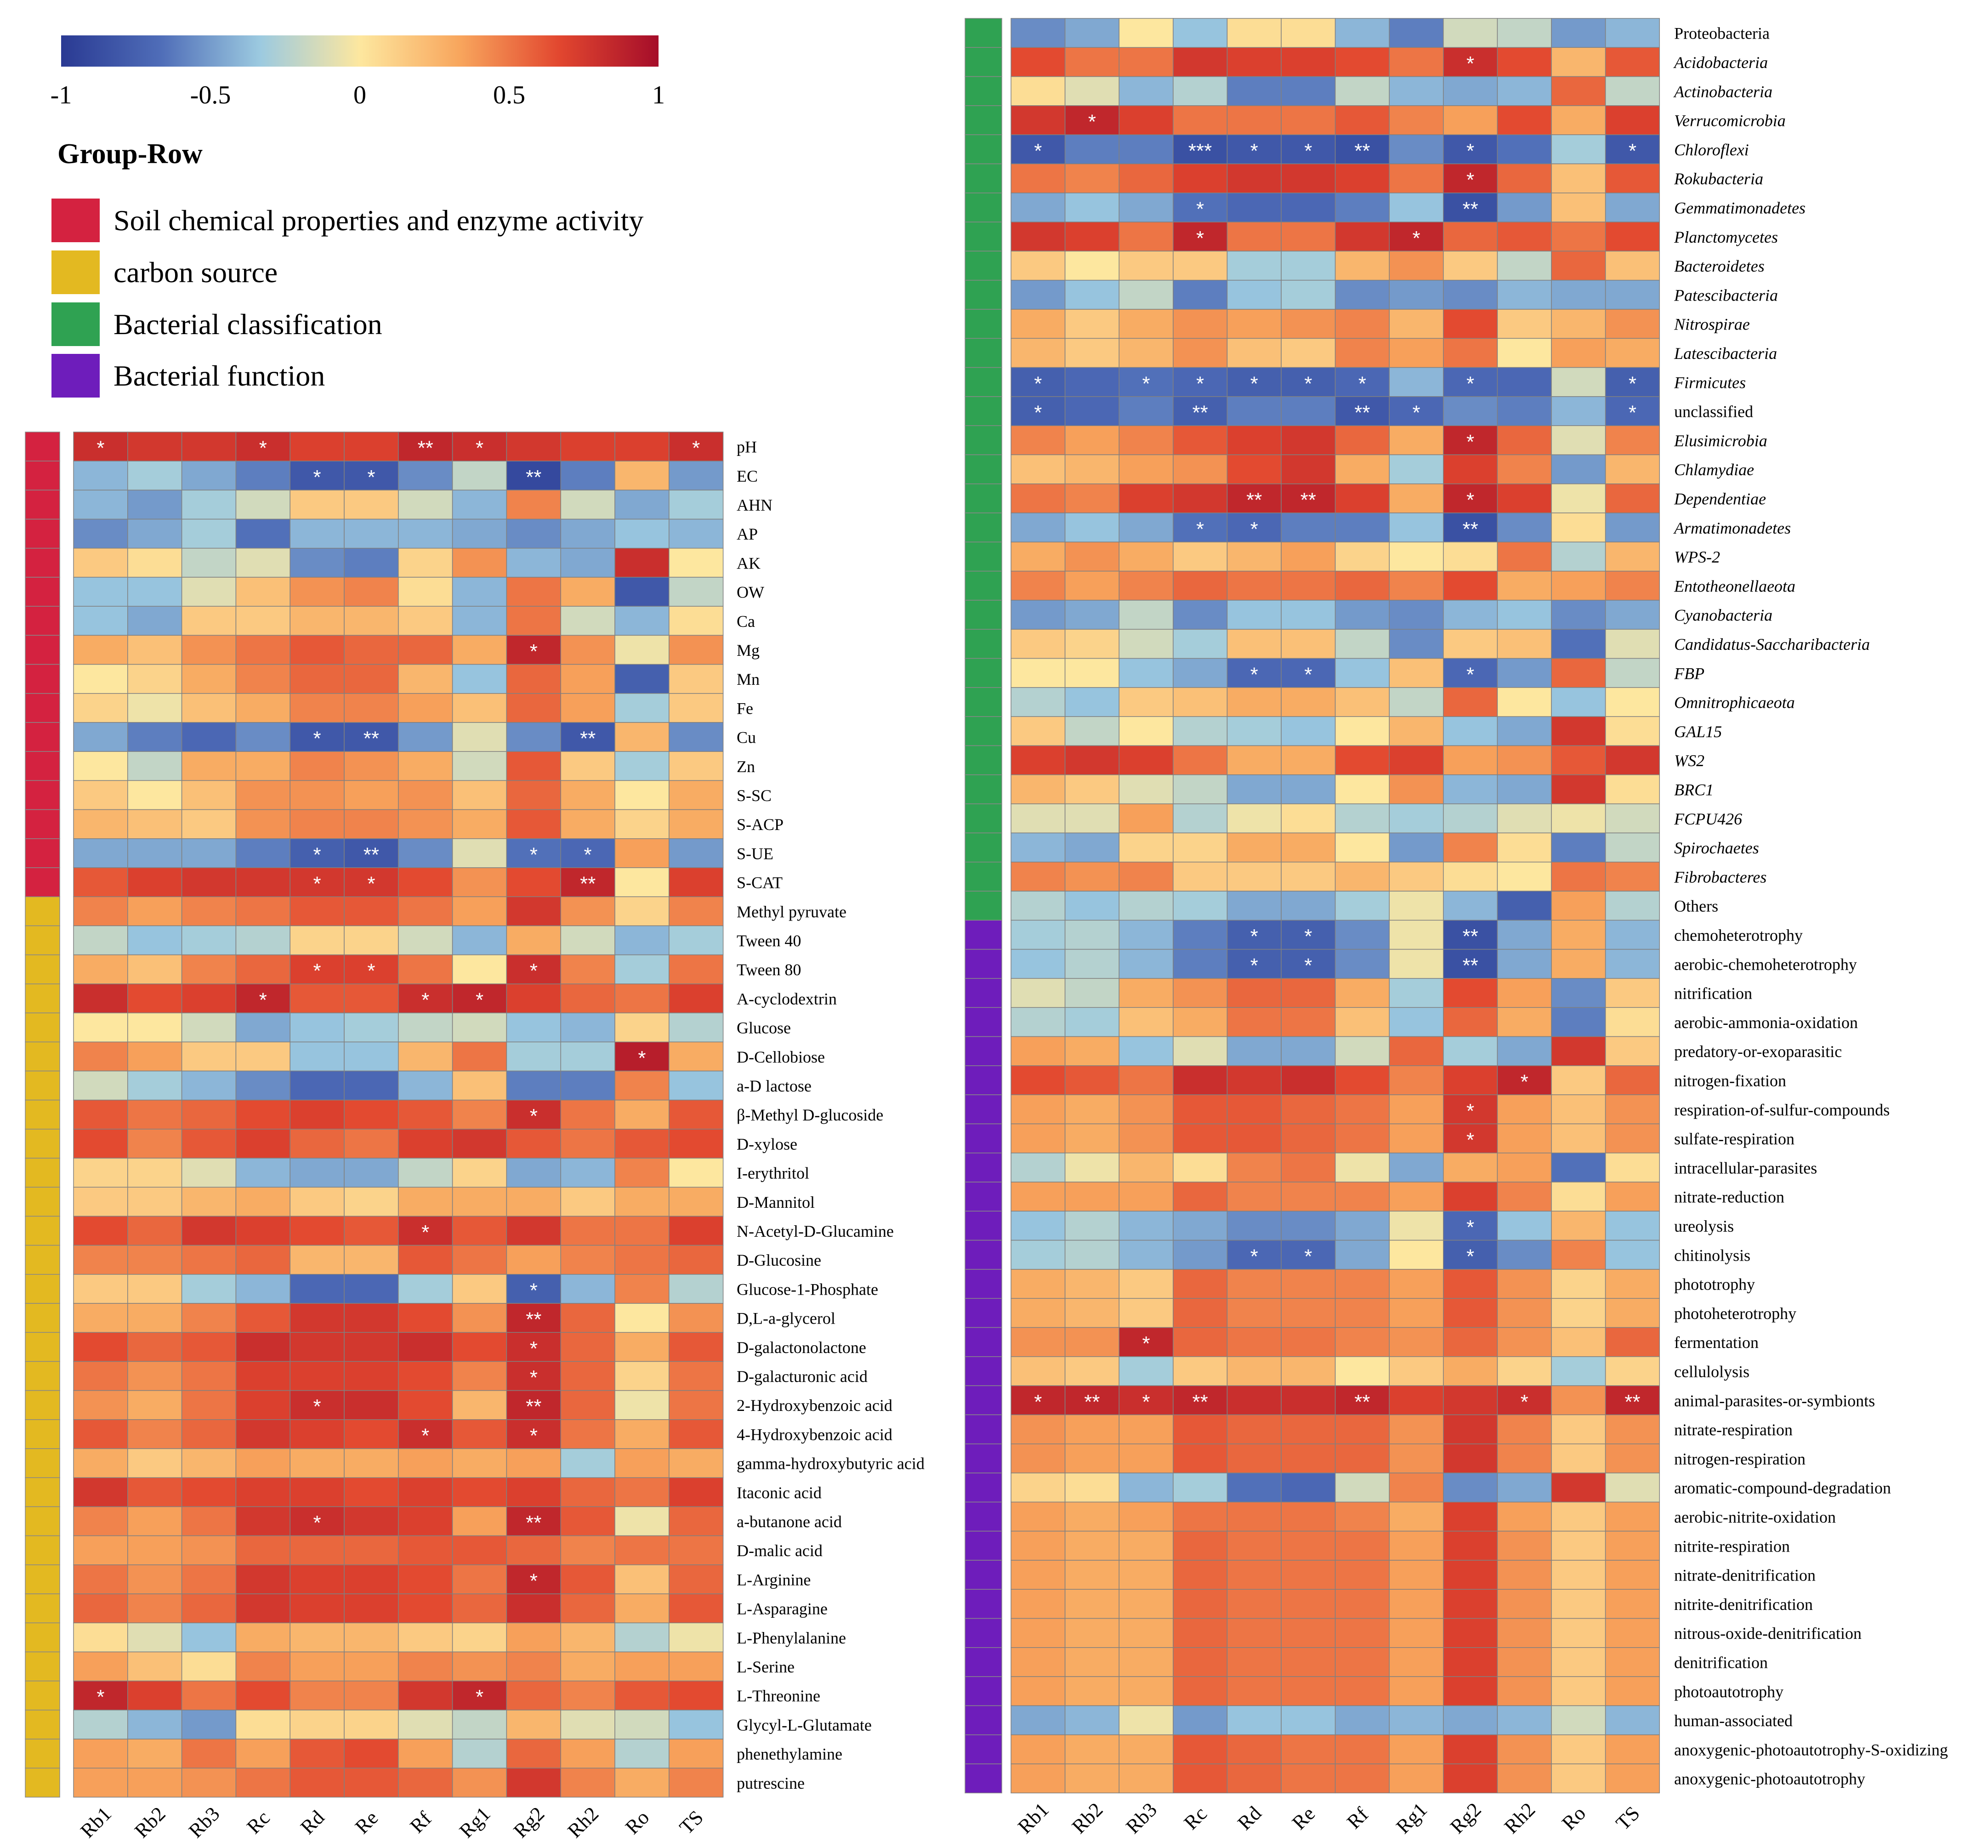 This screenshot has width=1988, height=1848. I want to click on row-label: unclassified, so click(1713, 412).